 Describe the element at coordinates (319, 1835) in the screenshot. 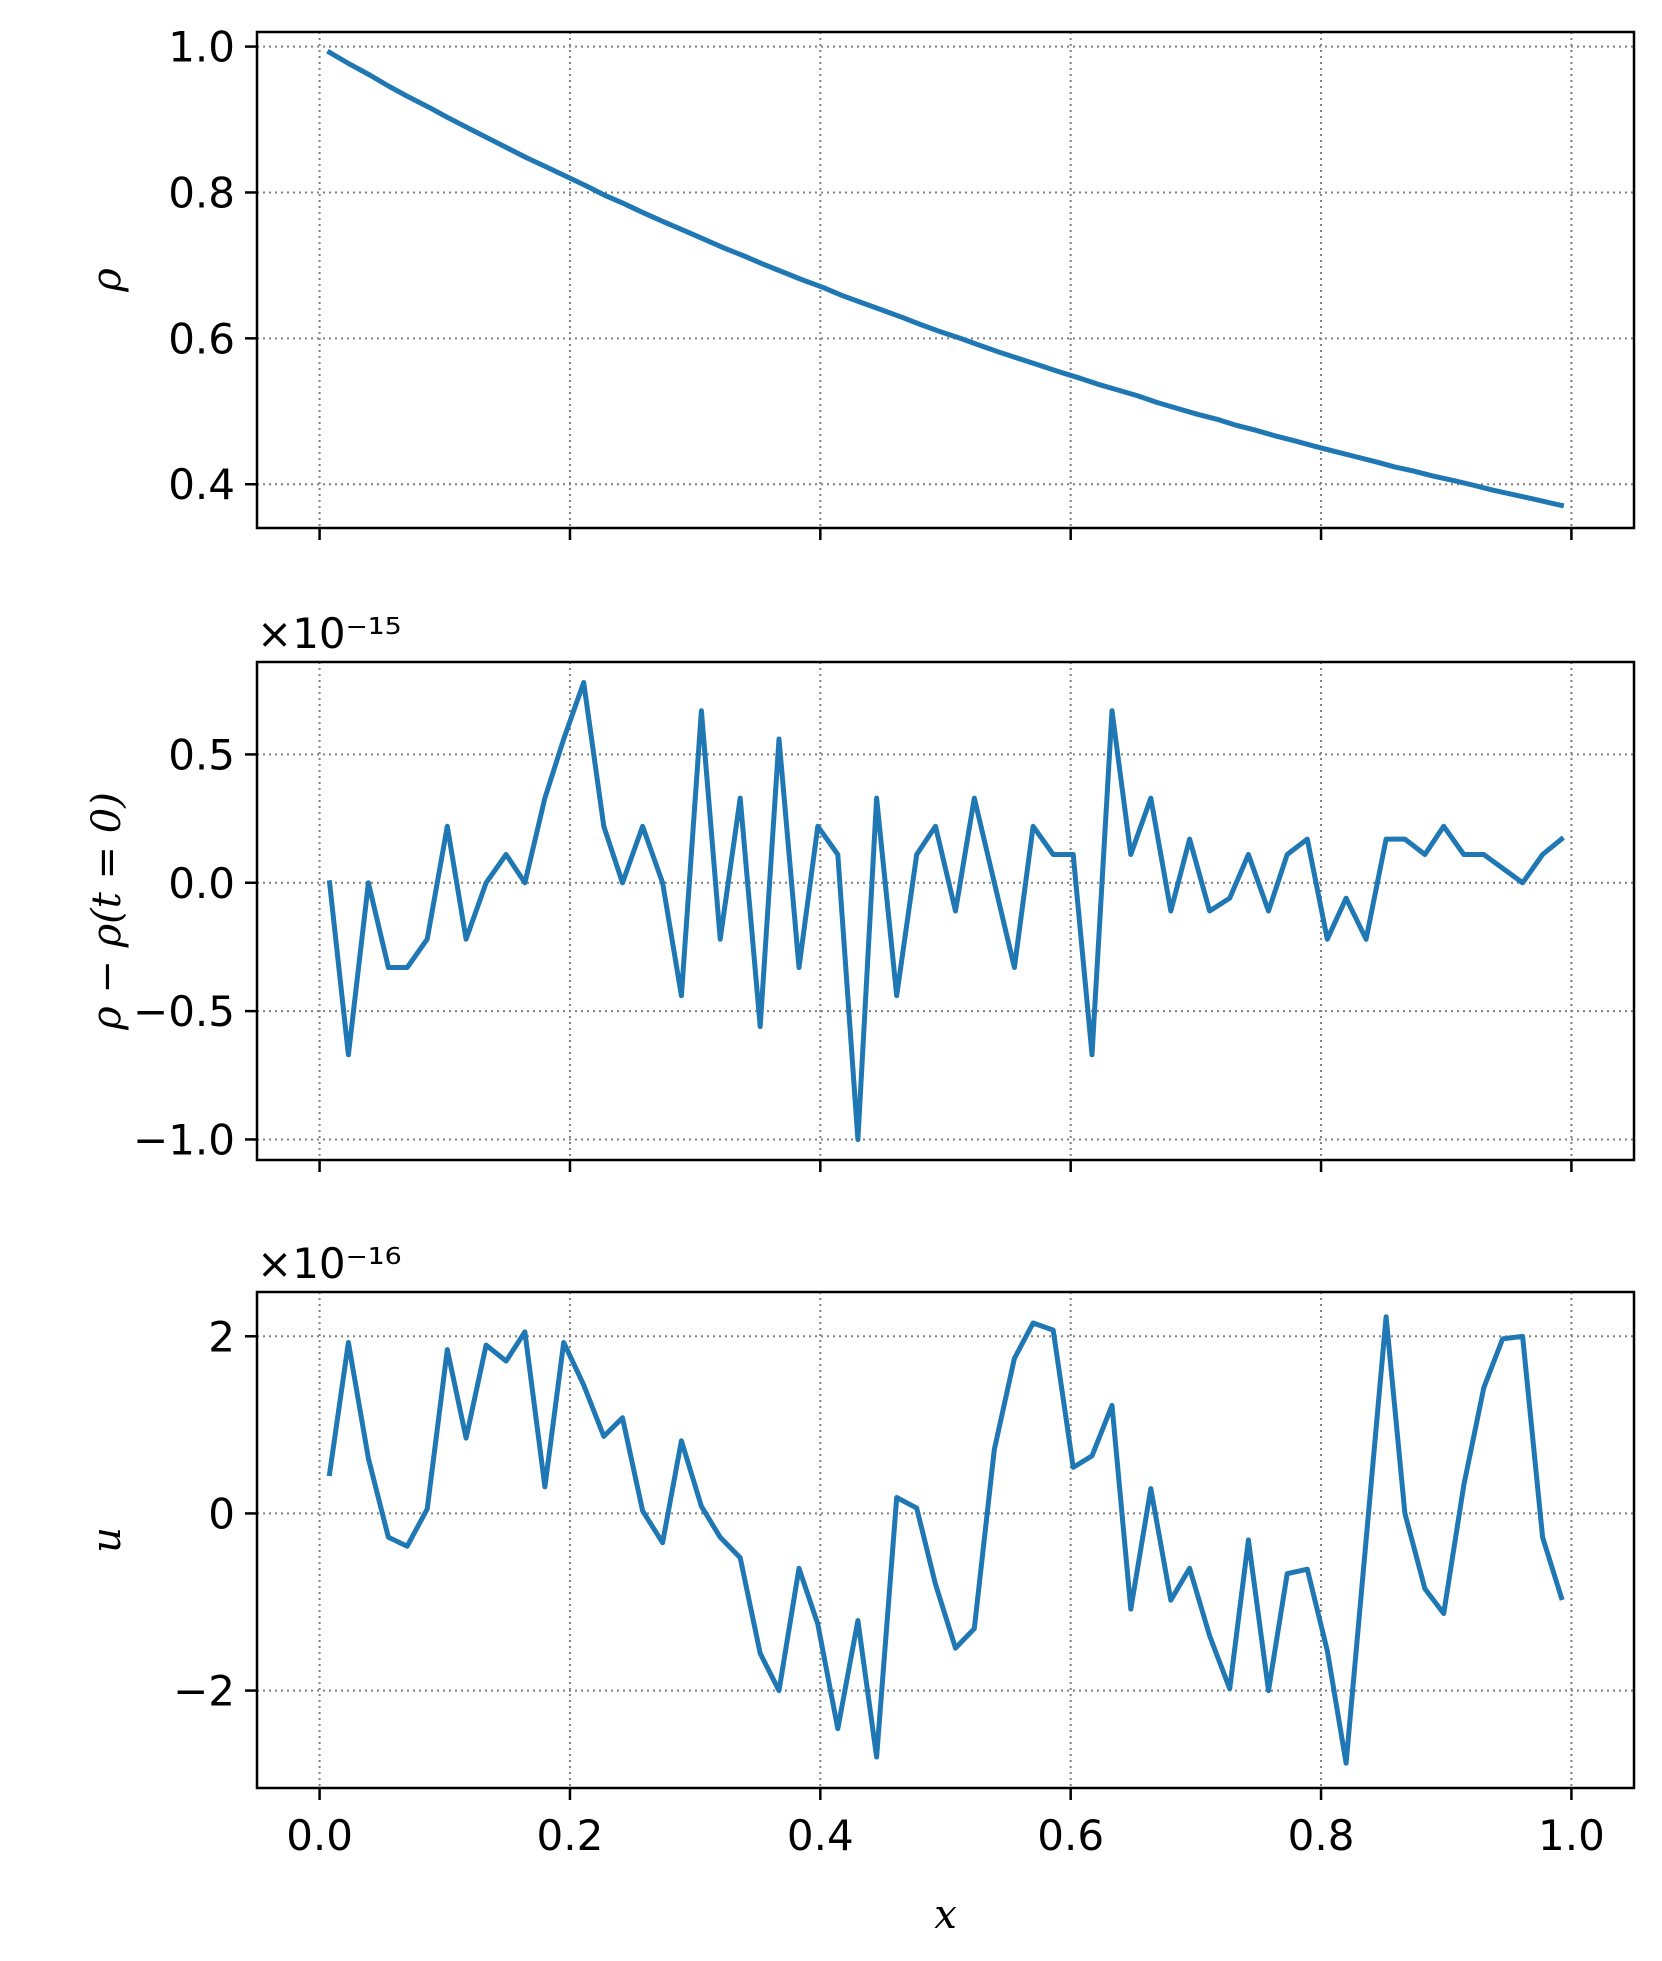

I see `velocity-xtick-label-0: 0.0` at that location.